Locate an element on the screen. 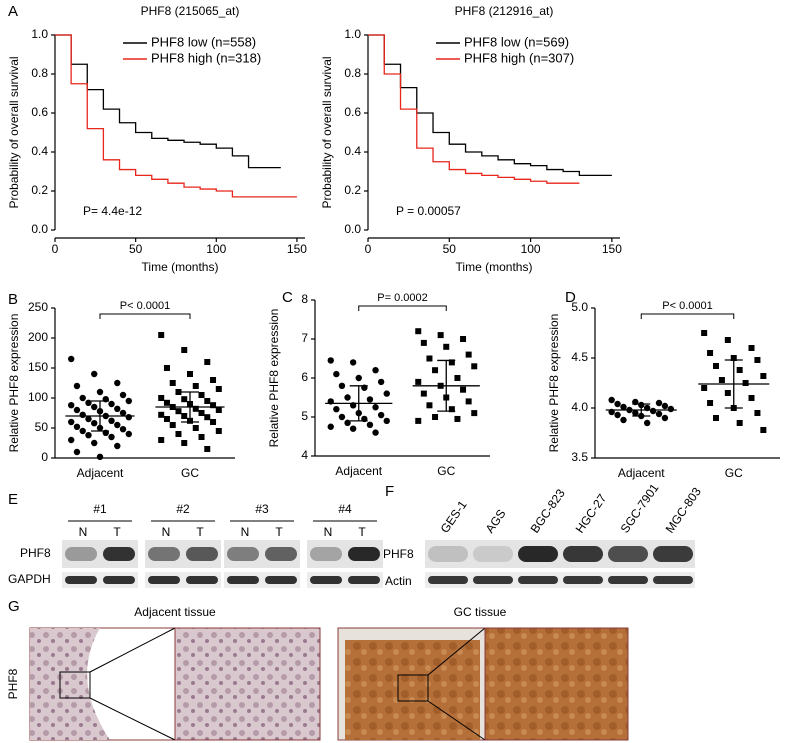  chart-title: PHF8 (215065_at) is located at coordinates (190, 11).